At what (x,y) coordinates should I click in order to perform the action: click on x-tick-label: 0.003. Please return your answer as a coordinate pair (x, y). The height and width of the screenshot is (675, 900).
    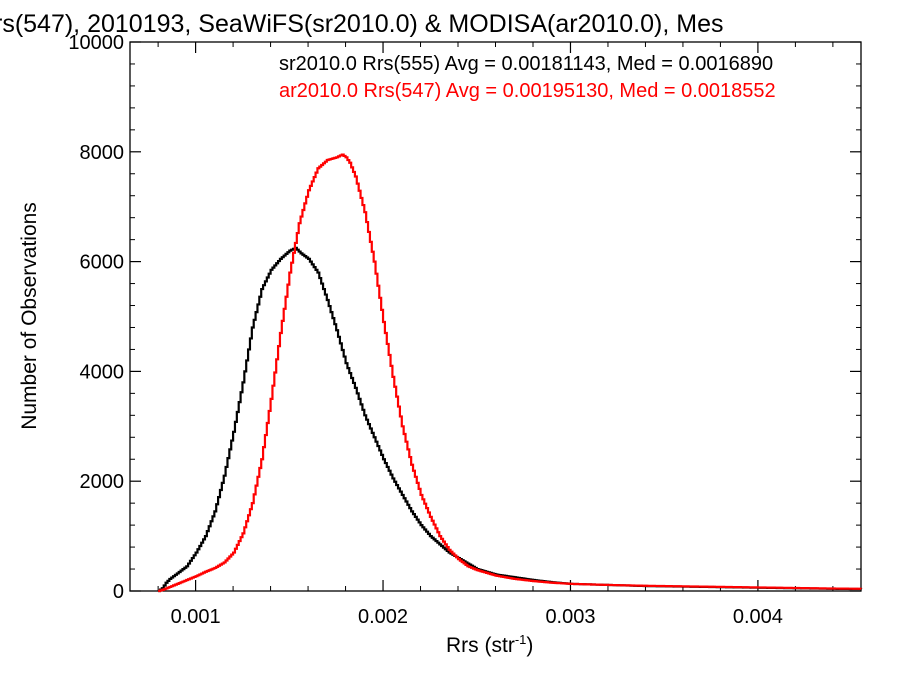
    Looking at the image, I should click on (570, 617).